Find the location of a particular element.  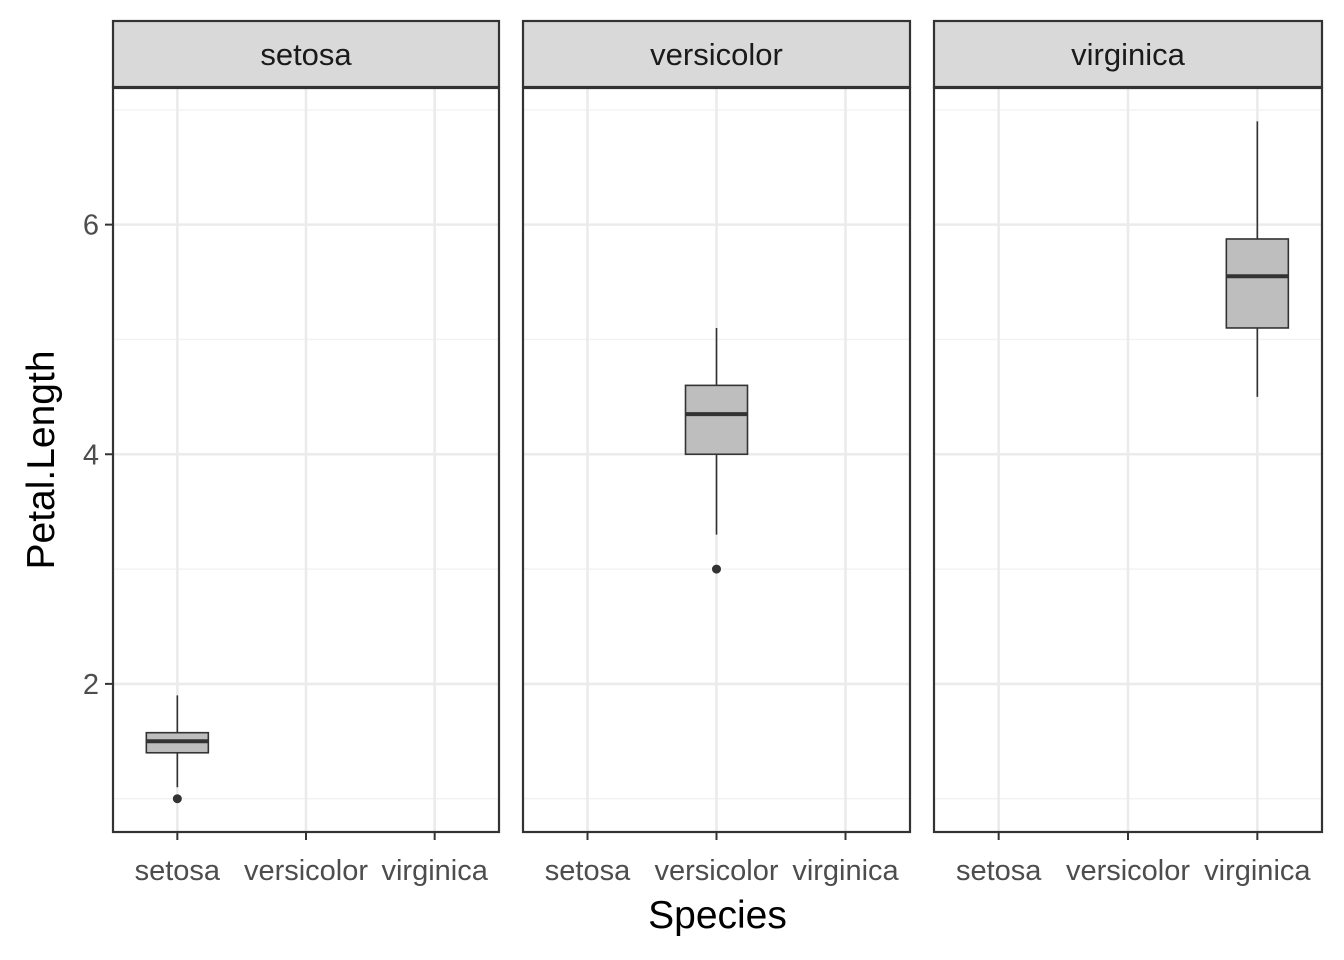

strip-label: virginica is located at coordinates (1128, 54).